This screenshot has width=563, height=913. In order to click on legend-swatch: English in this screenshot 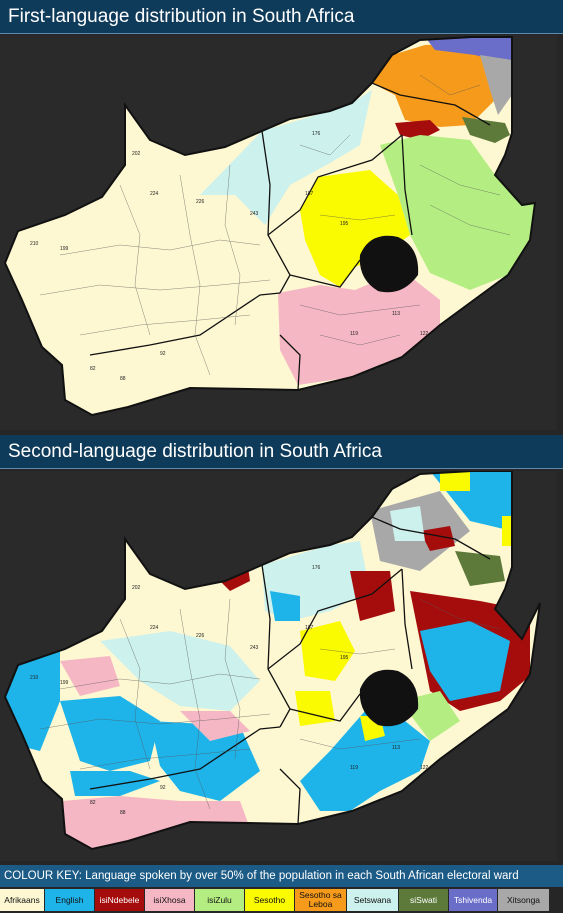, I will do `click(69, 900)`.